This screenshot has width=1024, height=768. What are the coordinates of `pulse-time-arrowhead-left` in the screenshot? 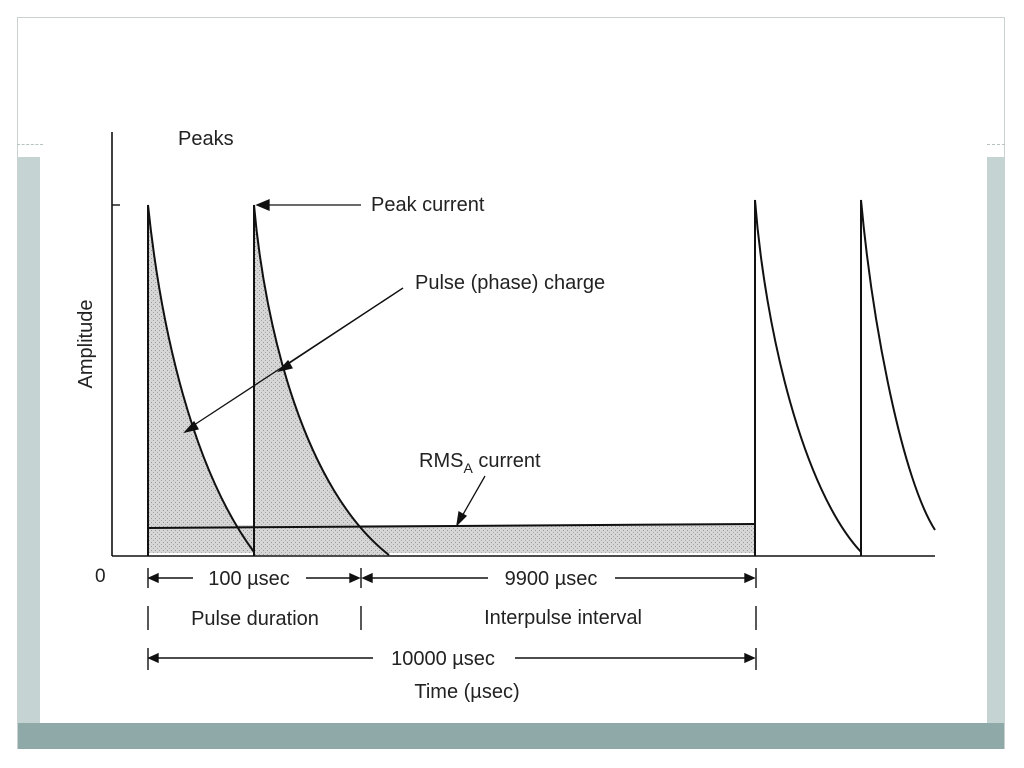 It's located at (153, 578).